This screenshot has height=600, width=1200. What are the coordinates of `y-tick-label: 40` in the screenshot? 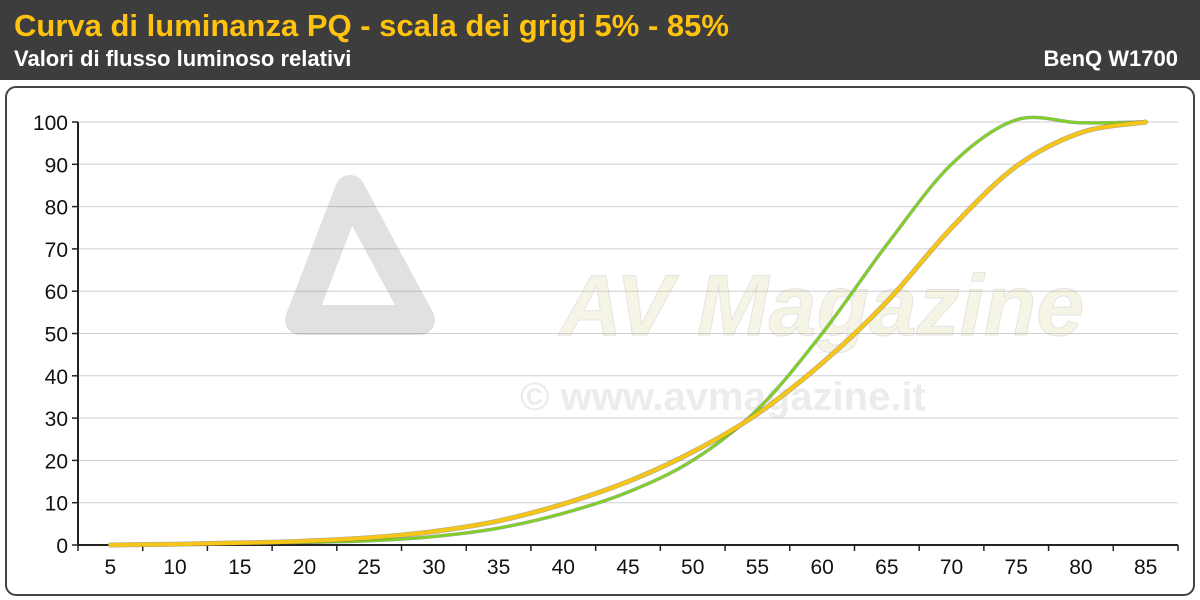 It's located at (56, 377).